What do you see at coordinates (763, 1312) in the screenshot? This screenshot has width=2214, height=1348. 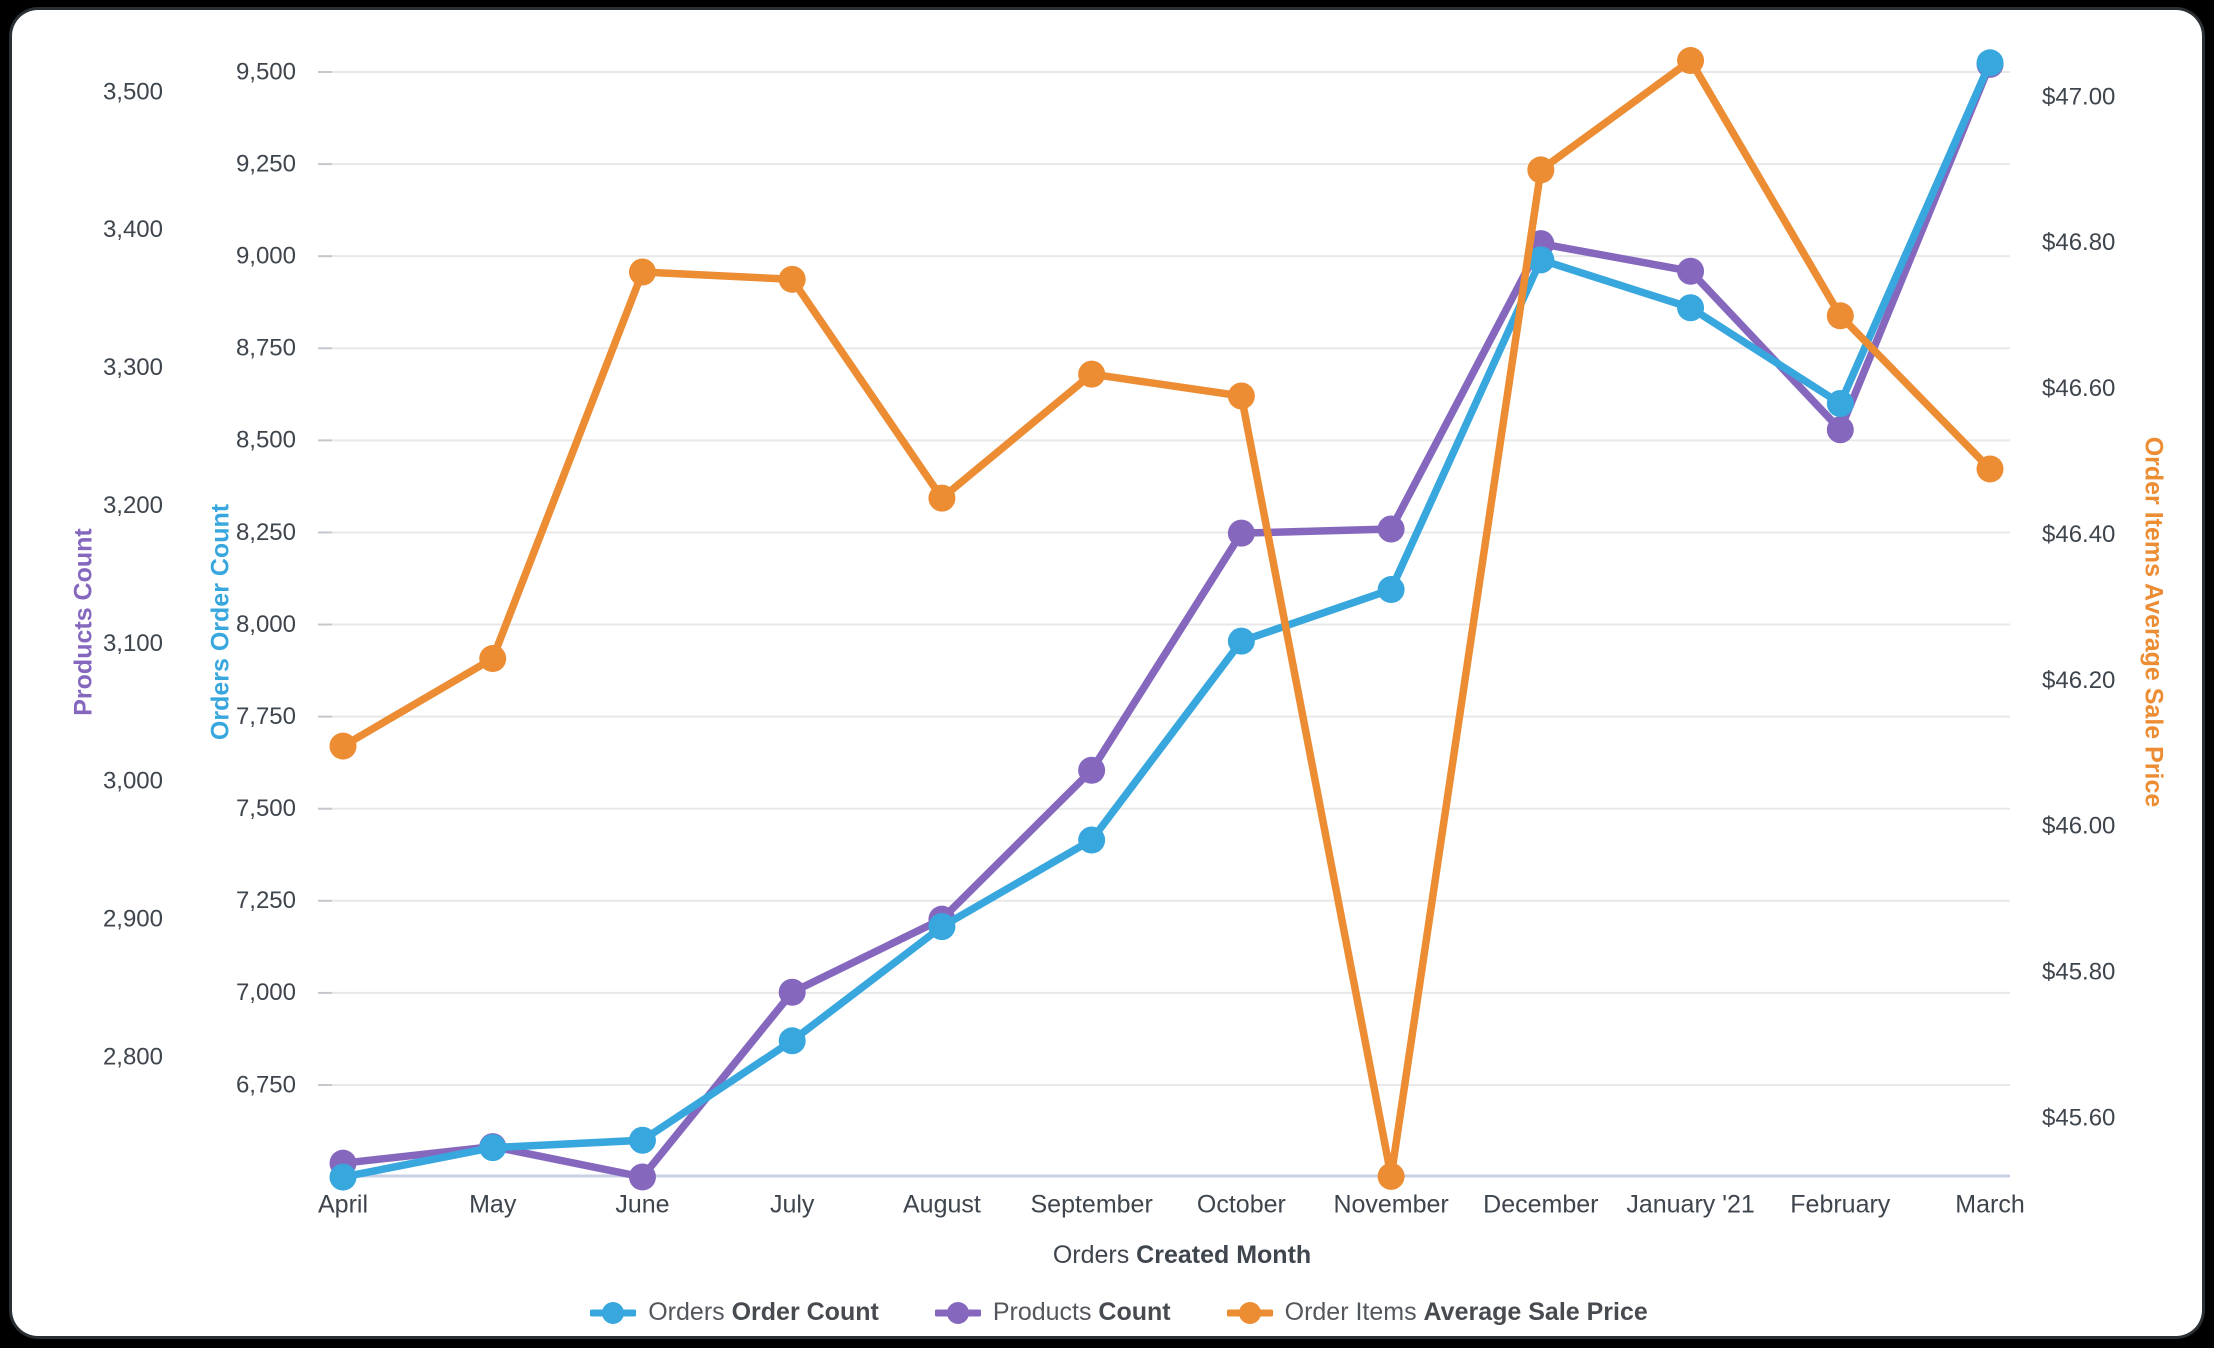 I see `legend-item-label: Orders Order Count` at bounding box center [763, 1312].